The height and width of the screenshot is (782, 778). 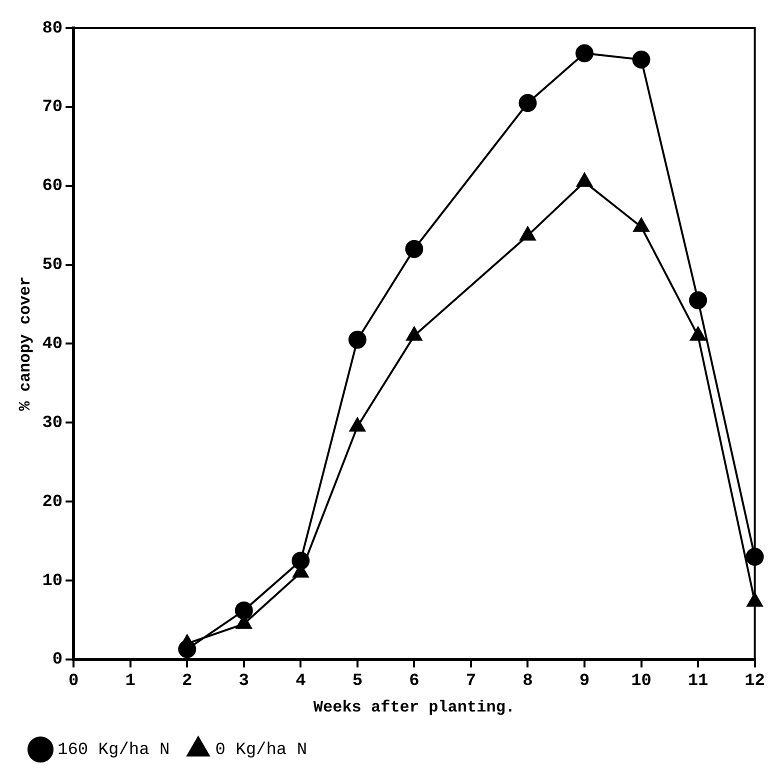 I want to click on x-tick-label: 4, so click(x=301, y=681).